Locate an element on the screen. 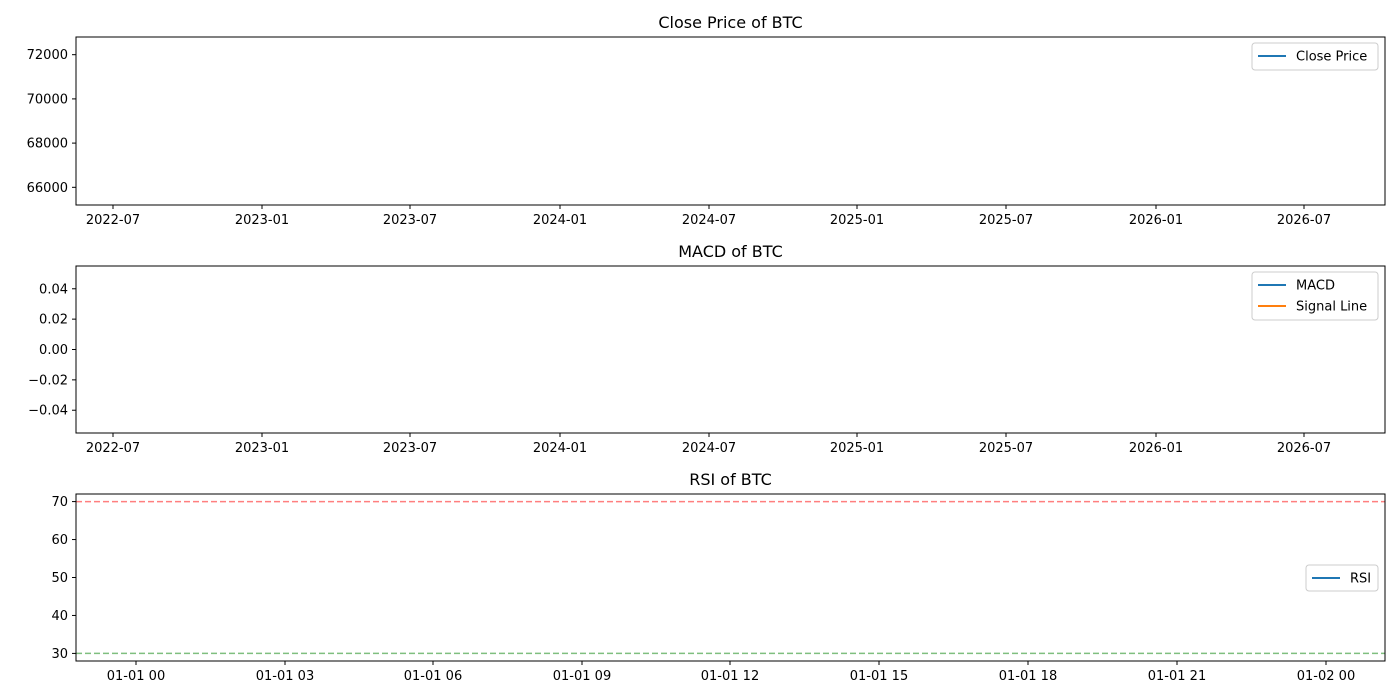 This screenshot has width=1400, height=700. y-tick-label: 70 is located at coordinates (59, 502).